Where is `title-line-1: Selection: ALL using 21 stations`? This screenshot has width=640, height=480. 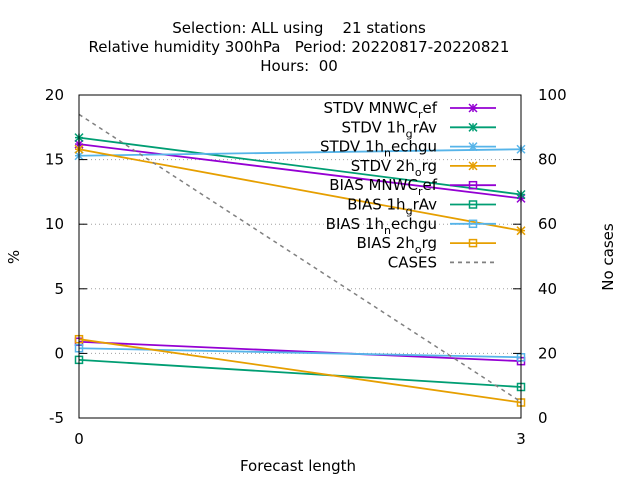 title-line-1: Selection: ALL using 21 stations is located at coordinates (299, 28).